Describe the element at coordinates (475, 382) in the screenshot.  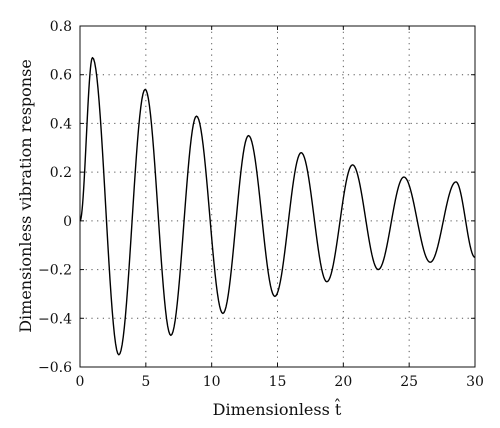
I see `x-tick-label: 30` at that location.